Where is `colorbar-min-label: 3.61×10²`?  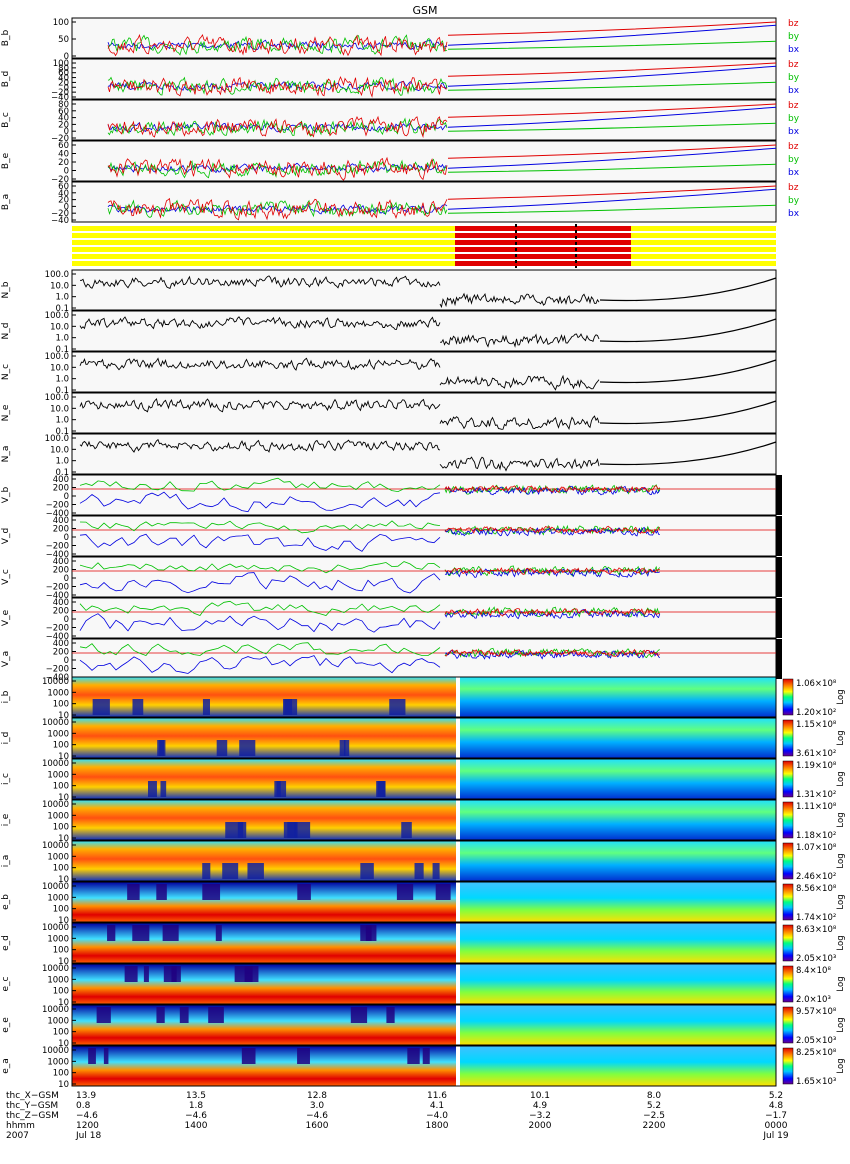 colorbar-min-label: 3.61×10² is located at coordinates (816, 754).